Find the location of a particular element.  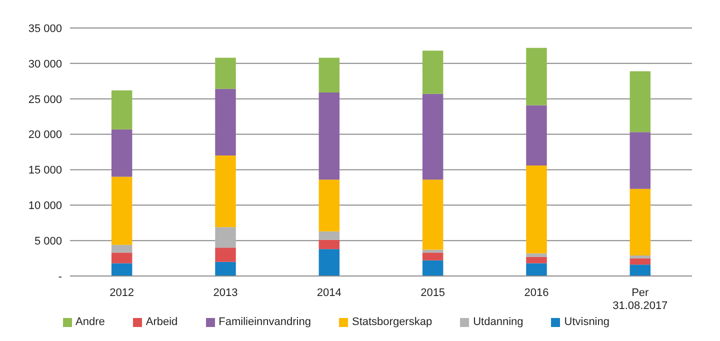

y-tick-label: 5 000 is located at coordinates (48, 241).